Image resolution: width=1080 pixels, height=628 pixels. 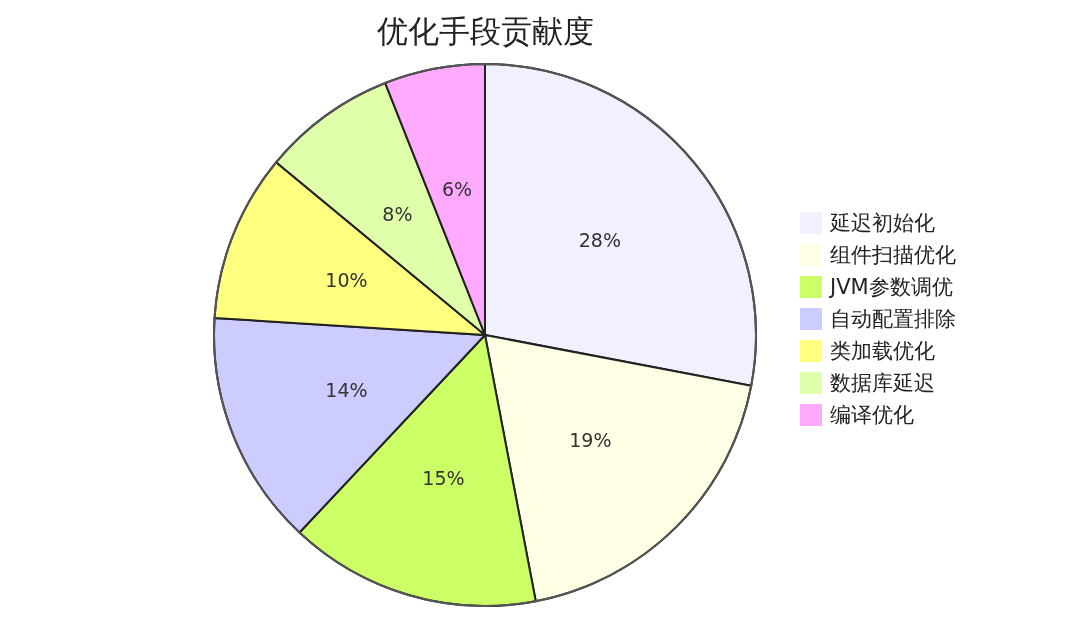 What do you see at coordinates (397, 214) in the screenshot?
I see `data-label: 8%` at bounding box center [397, 214].